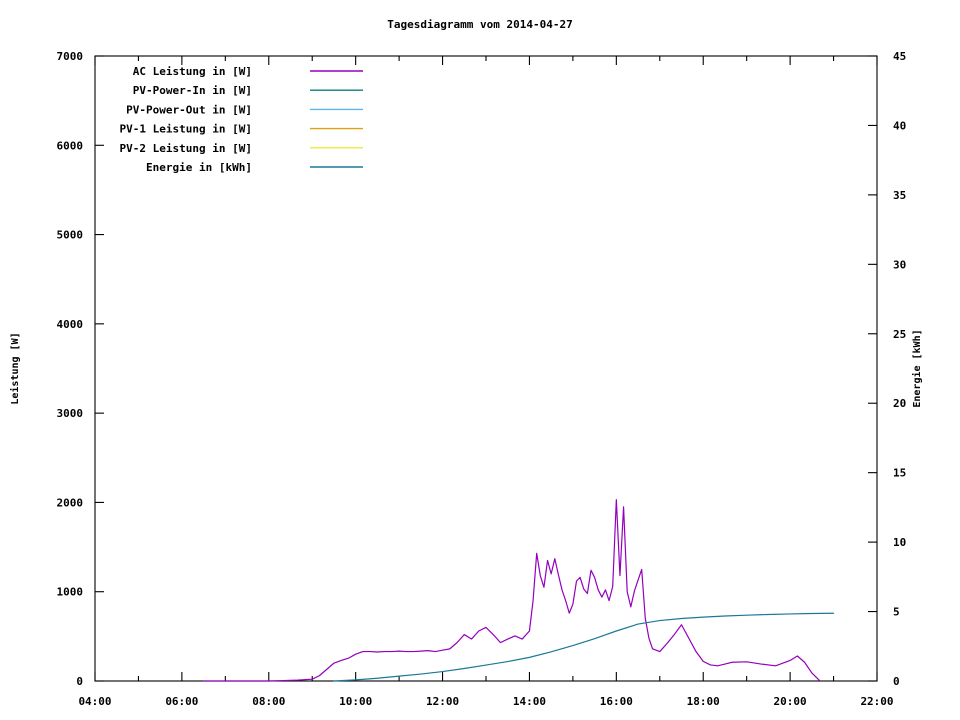 This screenshot has height=720, width=960. Describe the element at coordinates (199, 167) in the screenshot. I see `legend-label: Energie in [kWh]` at that location.